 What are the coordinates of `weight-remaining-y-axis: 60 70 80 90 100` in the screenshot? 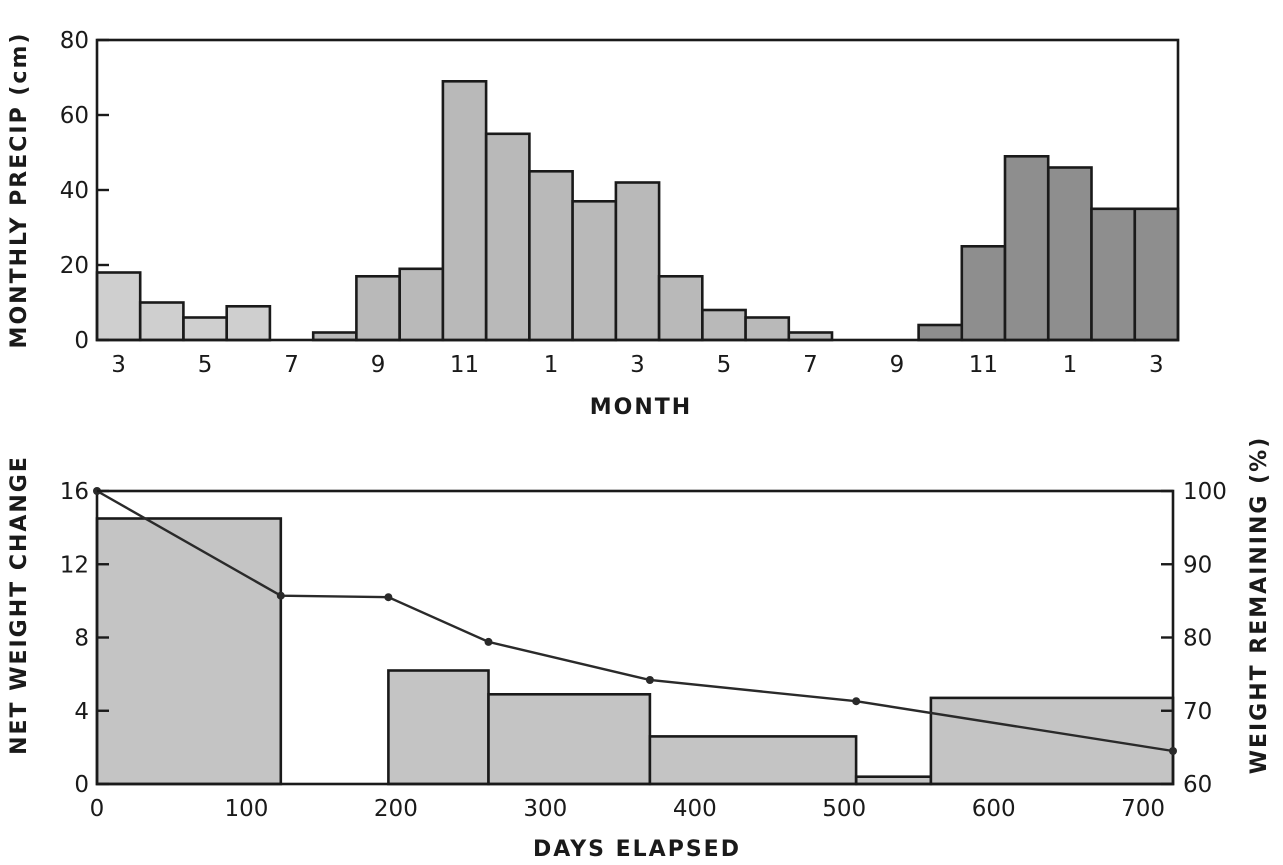 It's located at (1194, 638).